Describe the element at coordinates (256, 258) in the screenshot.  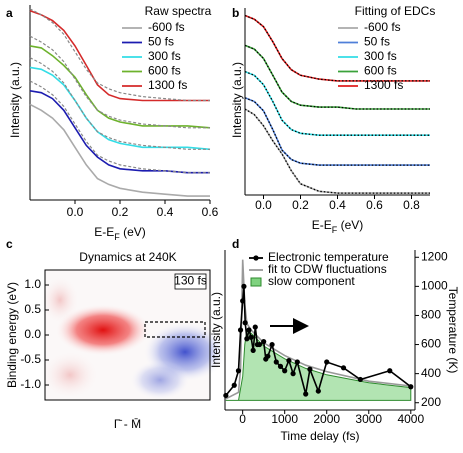
I see `legend-marker` at that location.